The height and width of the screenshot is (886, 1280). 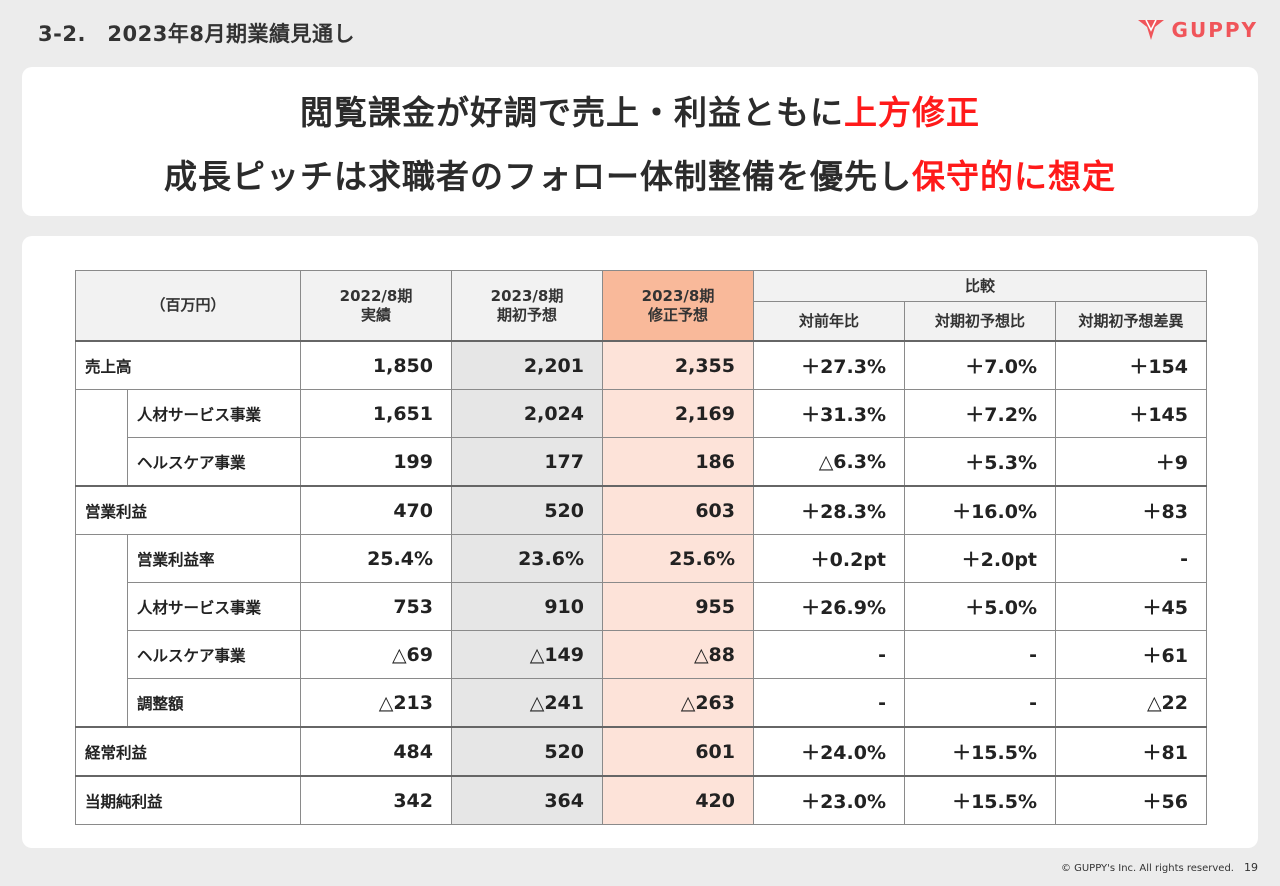 I want to click on cell-value: △88, so click(x=678, y=654).